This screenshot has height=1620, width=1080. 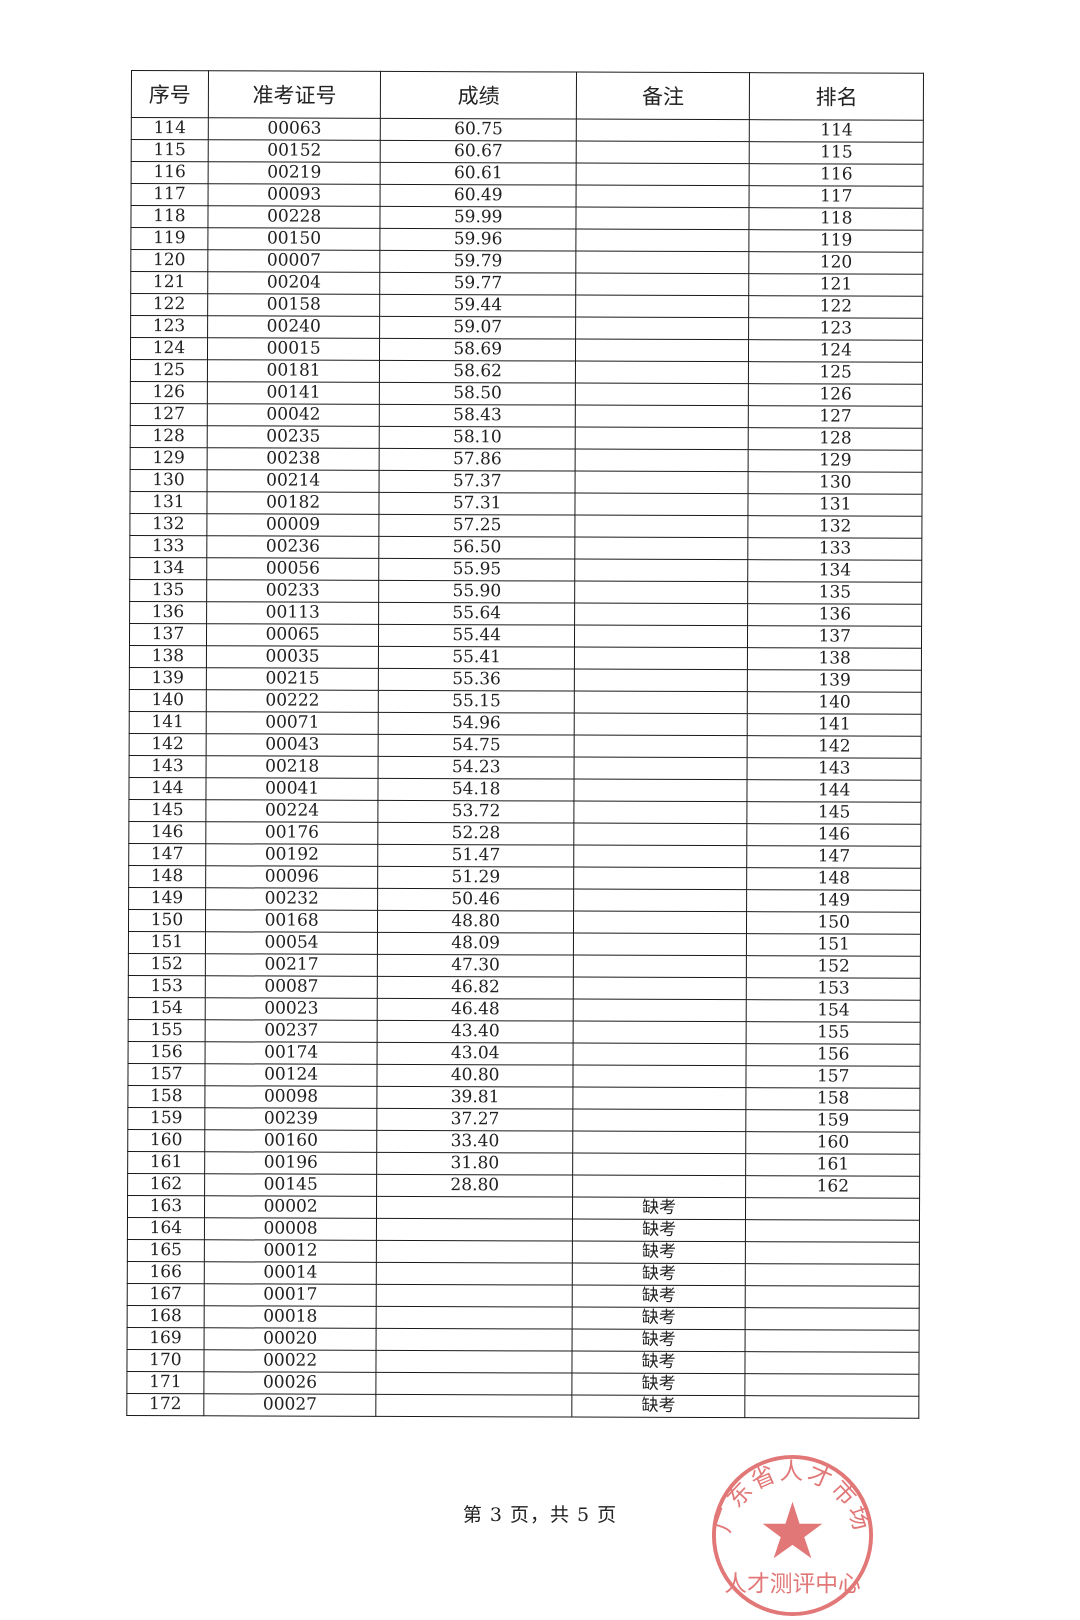 What do you see at coordinates (835, 593) in the screenshot?
I see `cell-rank: 135` at bounding box center [835, 593].